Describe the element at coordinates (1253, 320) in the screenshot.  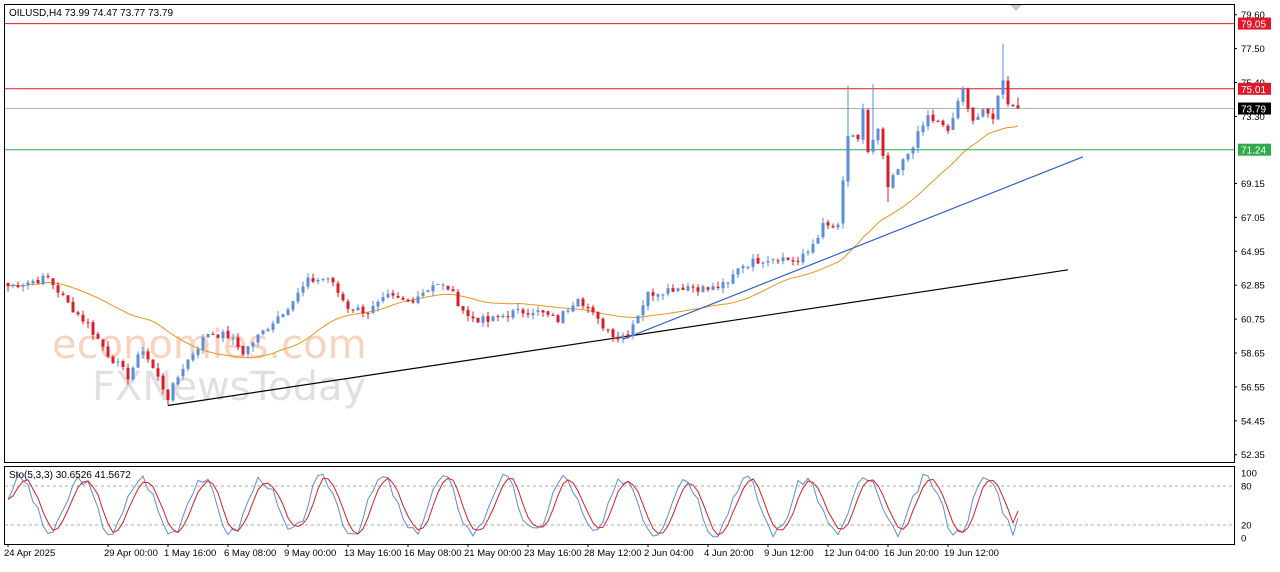
I see `price-tick-label: 60.75` at that location.